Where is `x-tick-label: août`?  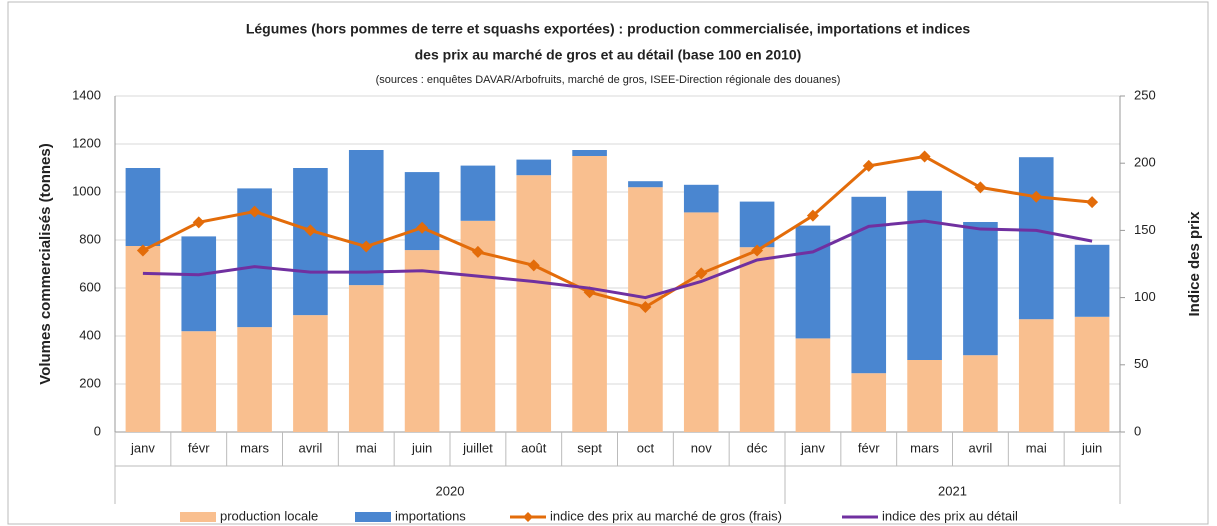 x-tick-label: août is located at coordinates (534, 447).